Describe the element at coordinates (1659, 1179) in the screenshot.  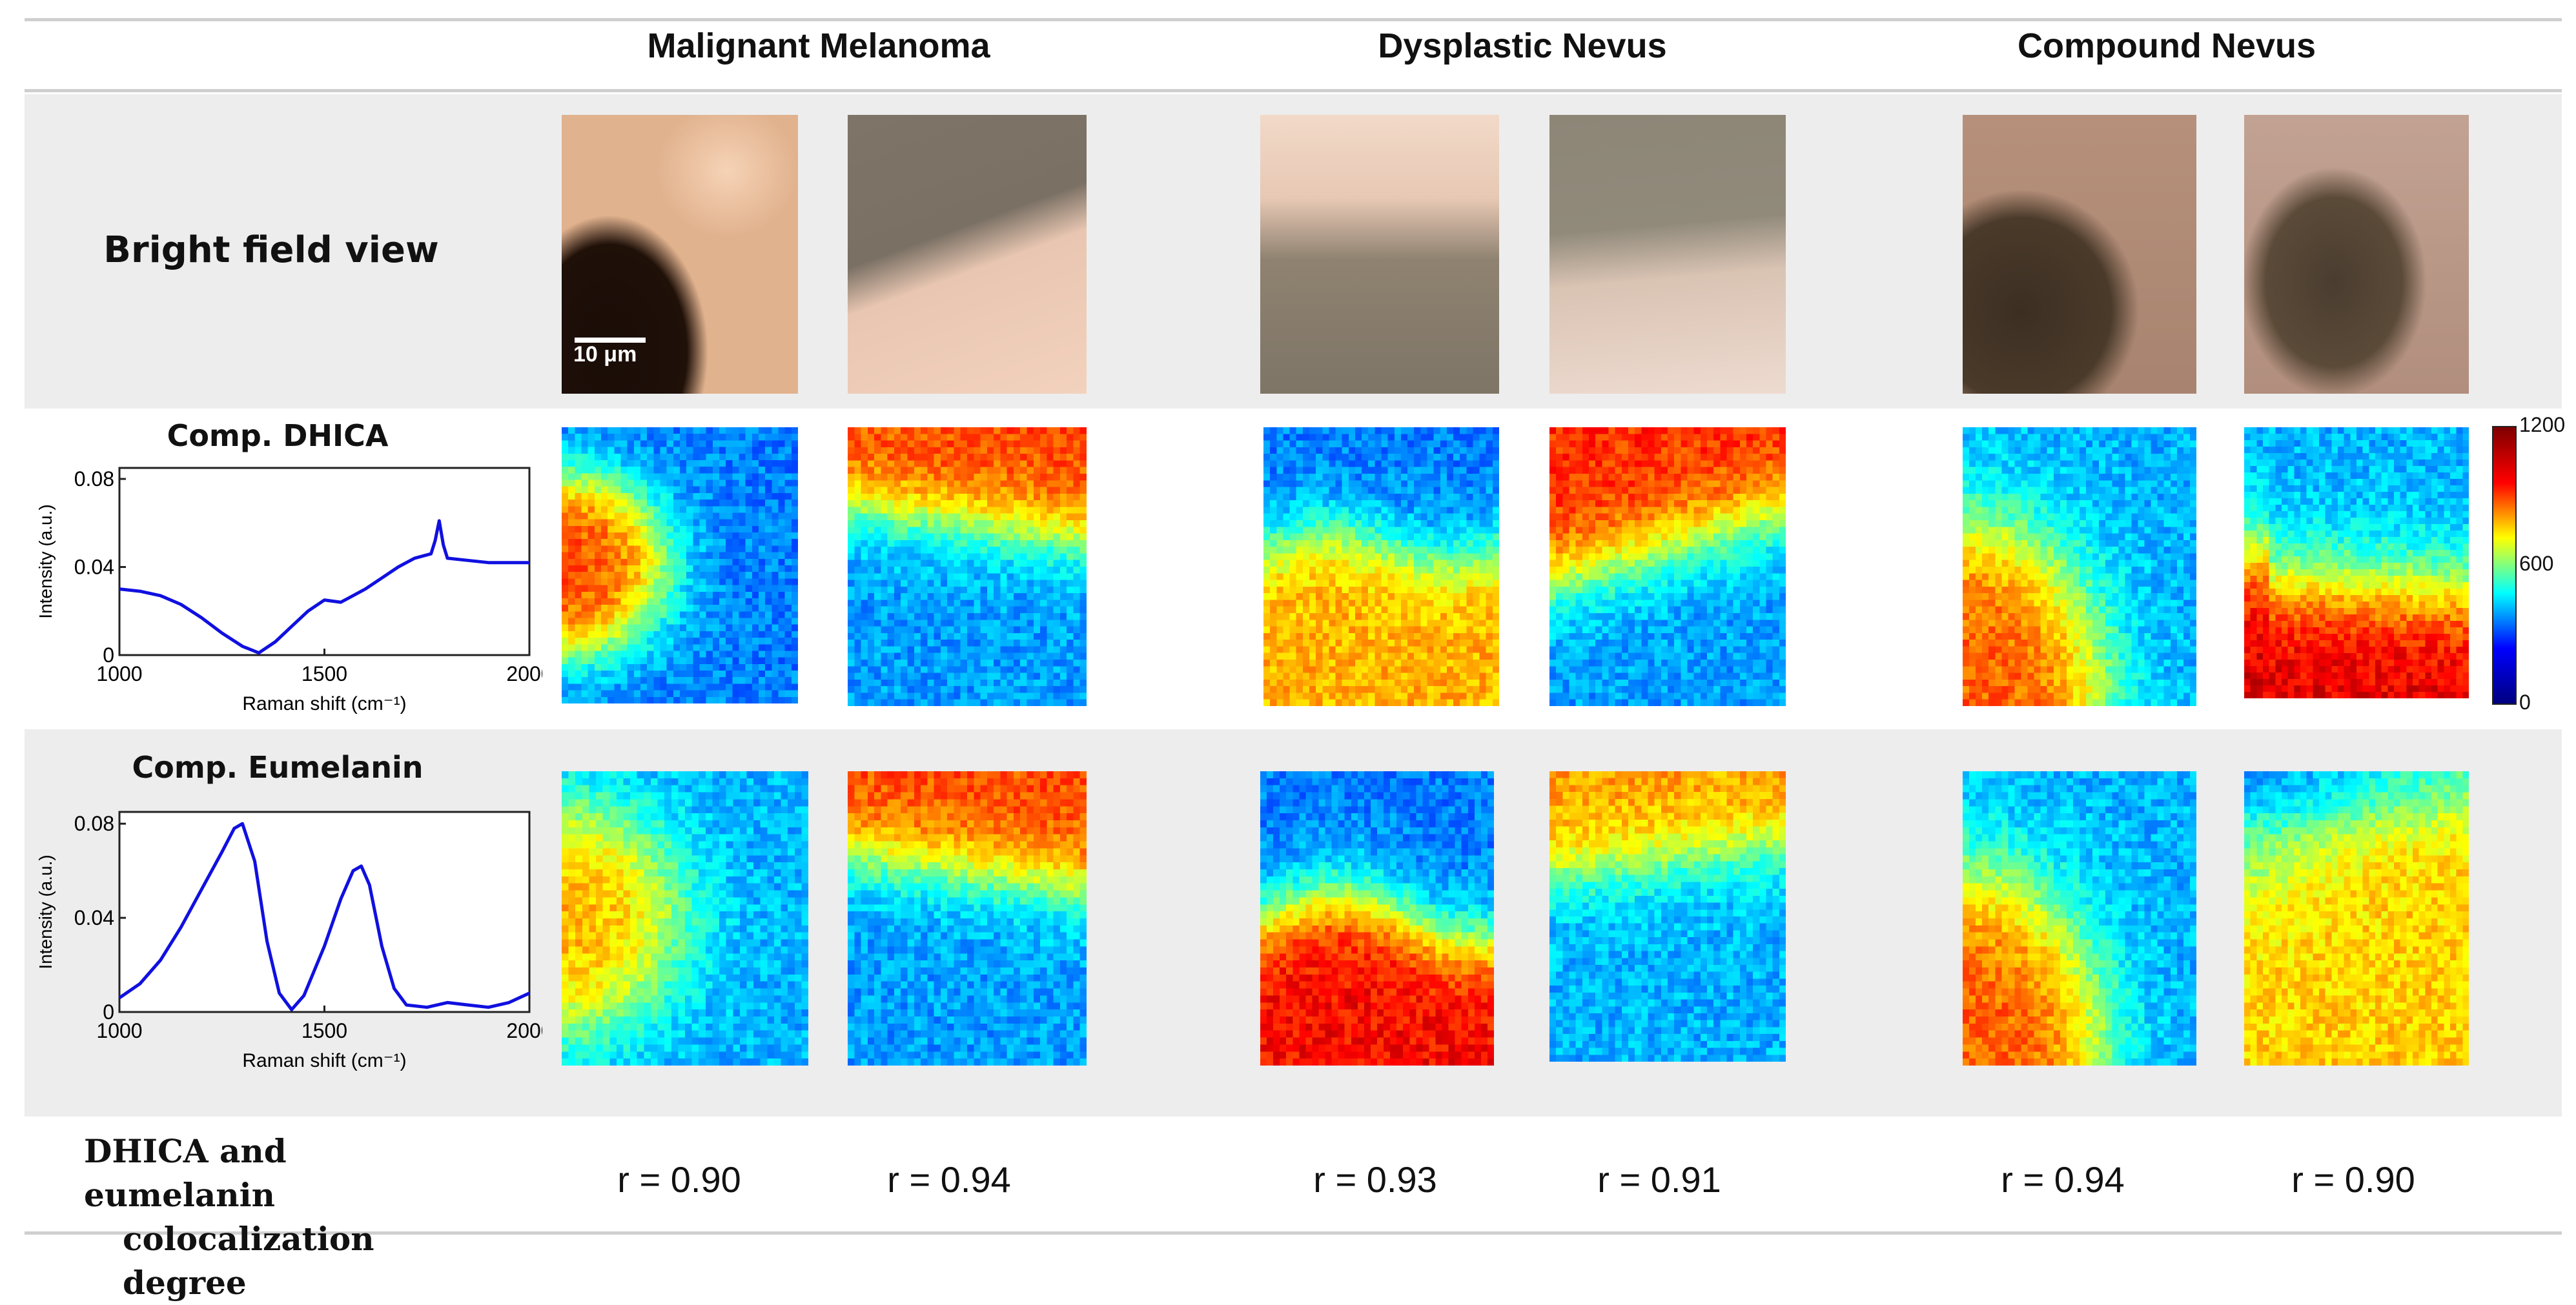
I see `r-value-dysplastic-2: r = 0.91` at that location.